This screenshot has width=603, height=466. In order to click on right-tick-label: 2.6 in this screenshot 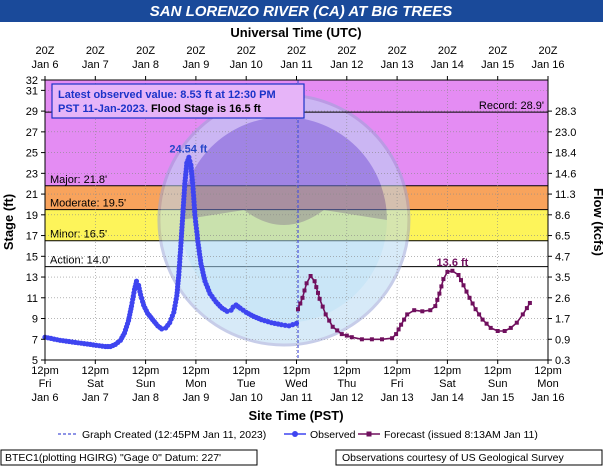, I will do `click(562, 299)`.